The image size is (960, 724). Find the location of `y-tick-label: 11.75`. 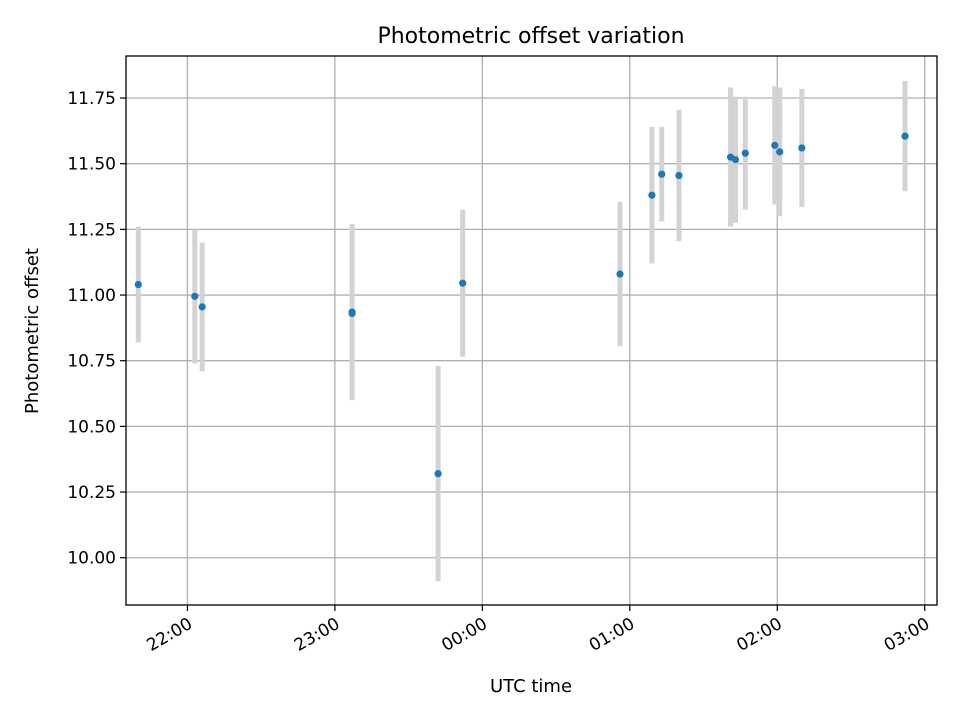

y-tick-label: 11.75 is located at coordinates (91, 99).